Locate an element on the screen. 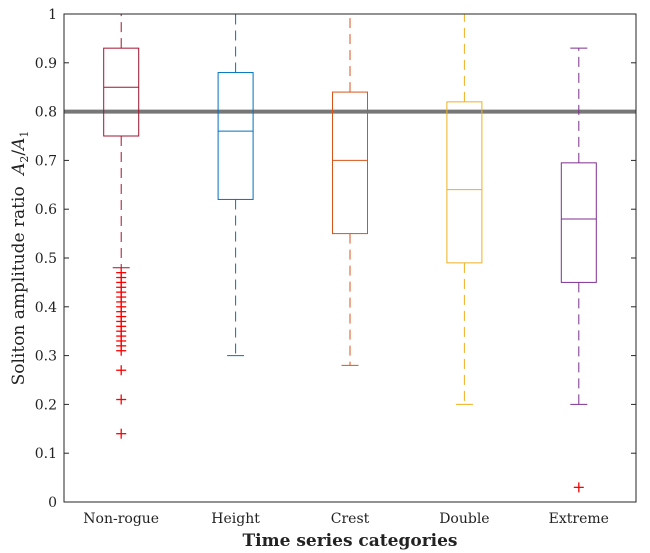  y-tick-label: 0.3 is located at coordinates (46, 357).